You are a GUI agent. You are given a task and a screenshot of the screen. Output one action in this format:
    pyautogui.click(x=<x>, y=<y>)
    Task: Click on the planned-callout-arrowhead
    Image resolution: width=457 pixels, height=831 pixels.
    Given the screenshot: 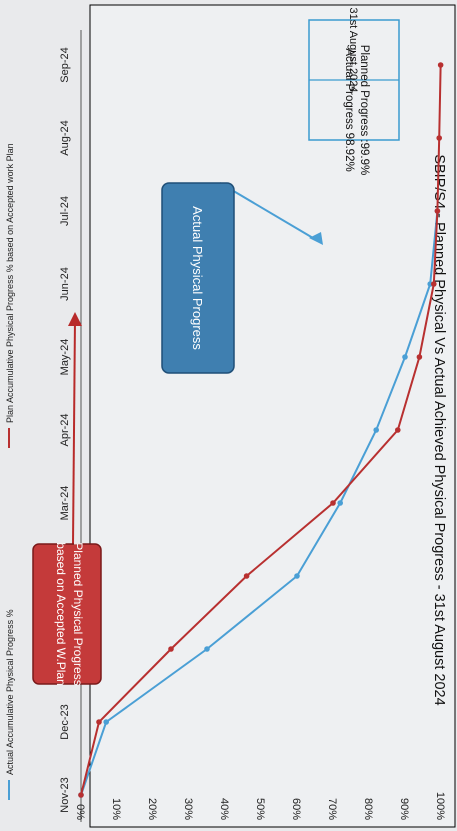 What is the action you would take?
    pyautogui.click(x=75, y=319)
    